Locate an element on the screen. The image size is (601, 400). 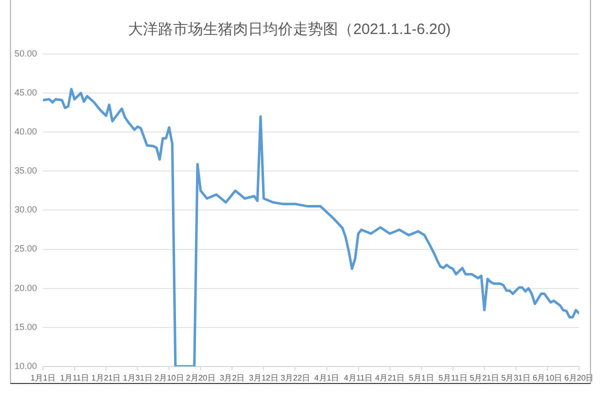
y-tick-label: 15.00 is located at coordinates (25, 327).